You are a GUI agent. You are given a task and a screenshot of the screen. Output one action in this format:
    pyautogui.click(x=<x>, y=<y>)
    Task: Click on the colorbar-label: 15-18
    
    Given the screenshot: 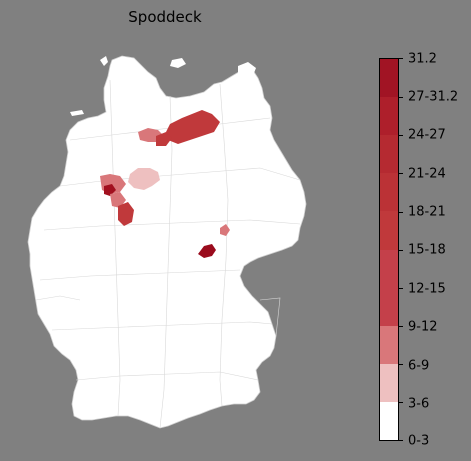 What is the action you would take?
    pyautogui.click(x=427, y=250)
    